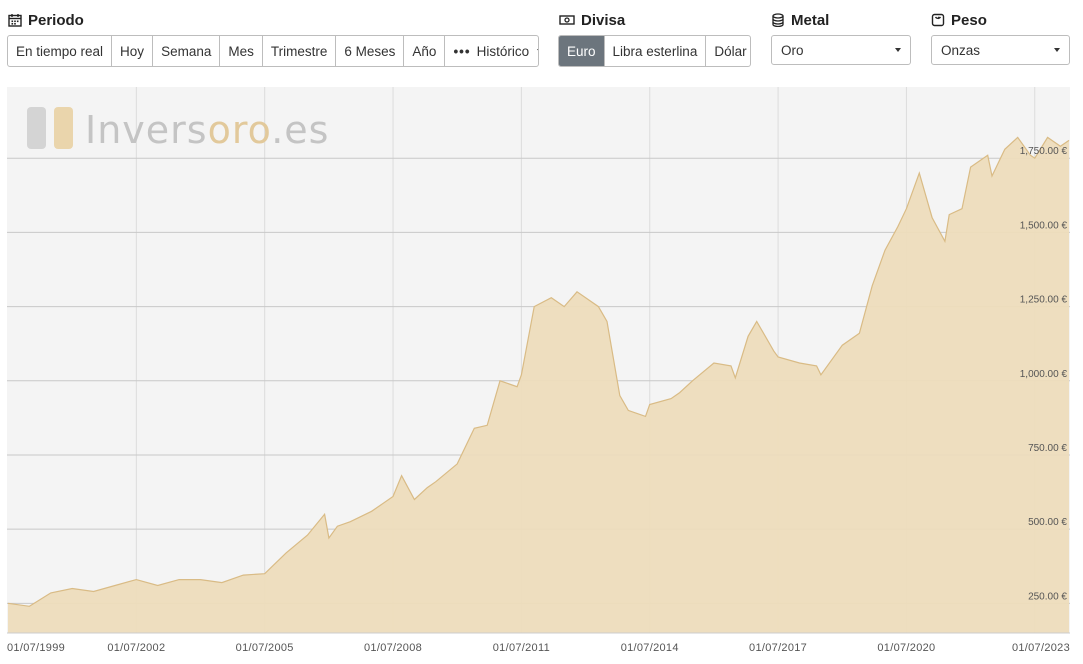 This screenshot has height=664, width=1083. I want to click on x-tick-label: 01/07/2023, so click(1041, 648).